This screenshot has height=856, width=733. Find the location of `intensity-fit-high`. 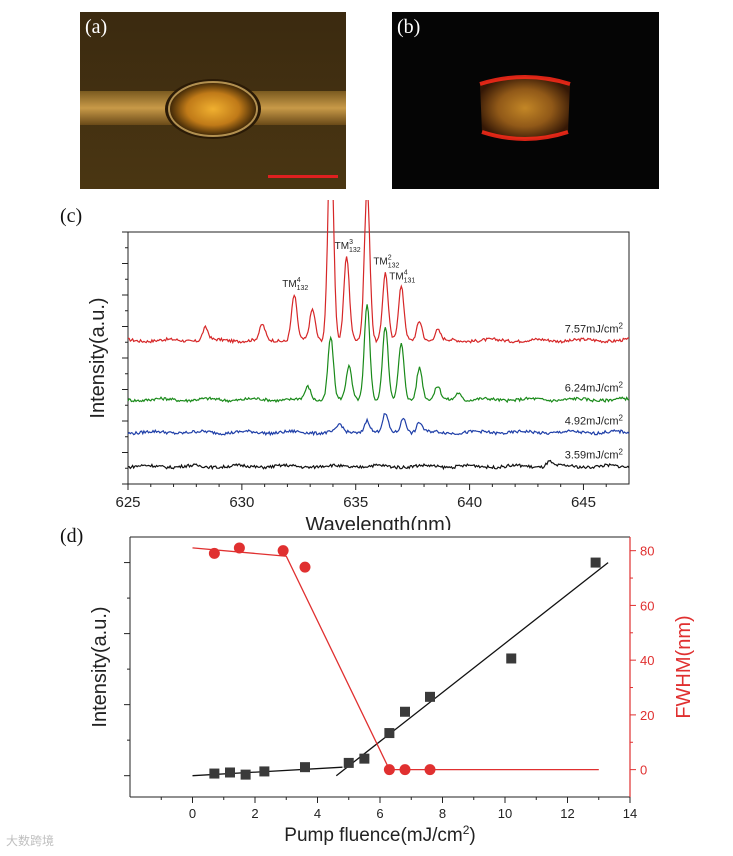

intensity-fit-high is located at coordinates (472, 669).